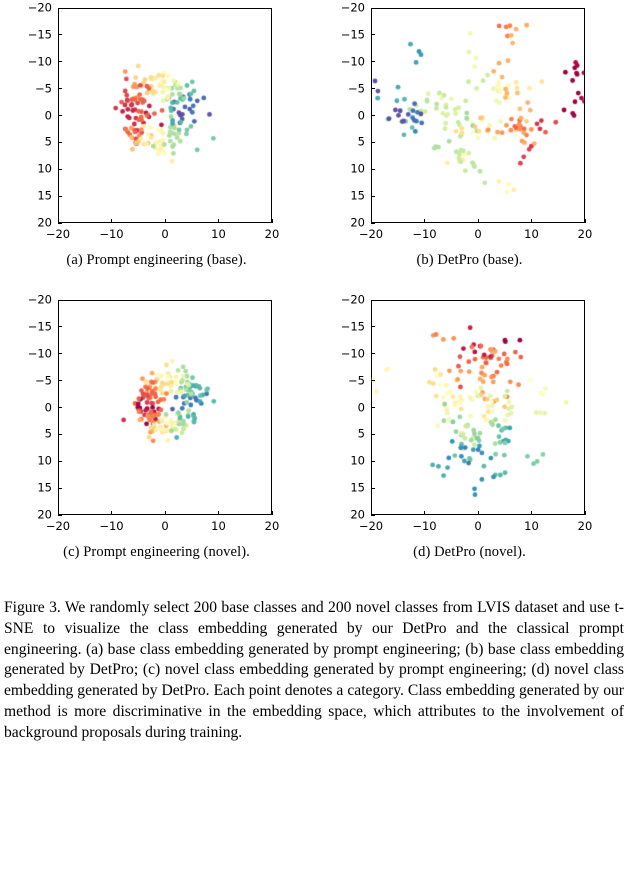 This screenshot has width=626, height=895. What do you see at coordinates (478, 115) in the screenshot?
I see `panel-b-scatter` at bounding box center [478, 115].